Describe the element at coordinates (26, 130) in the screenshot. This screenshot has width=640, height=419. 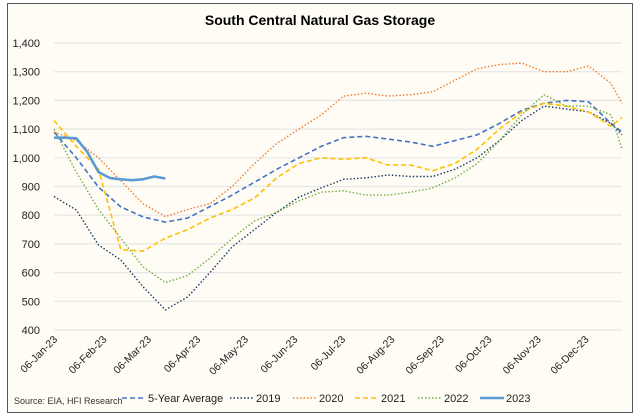
I see `y-tick-label: 1,100` at that location.